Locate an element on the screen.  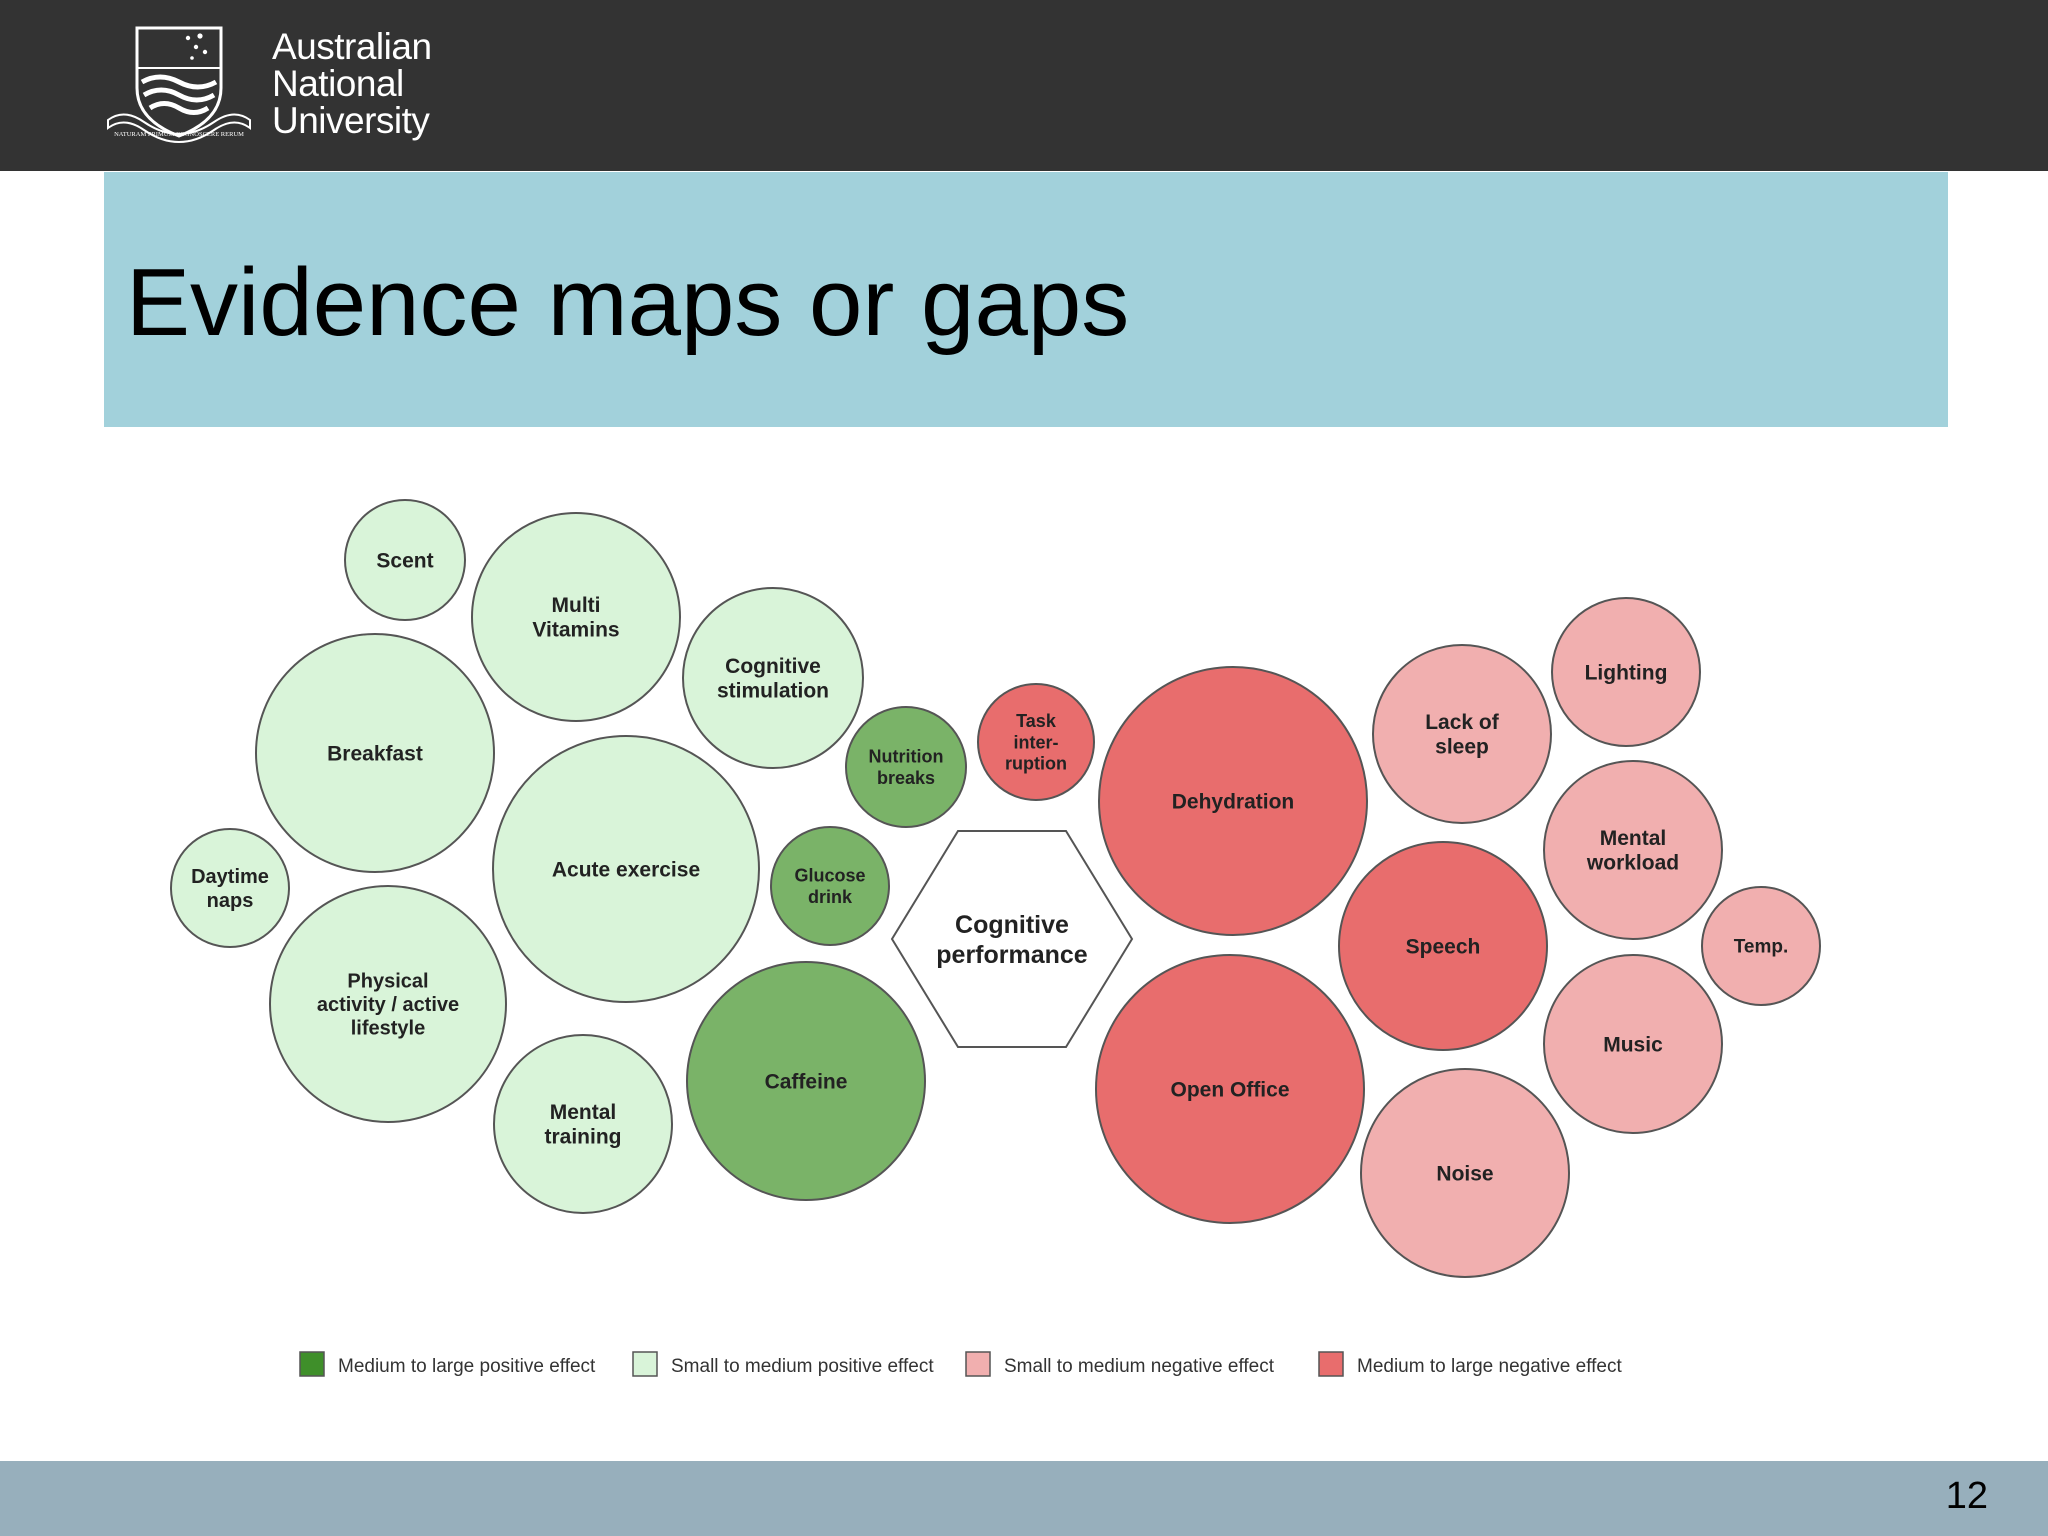
bubble-label: Temp. is located at coordinates (1761, 947).